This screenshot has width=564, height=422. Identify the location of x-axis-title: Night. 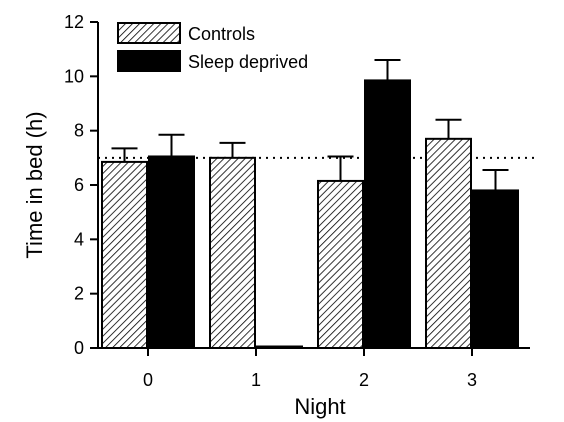
(319, 406).